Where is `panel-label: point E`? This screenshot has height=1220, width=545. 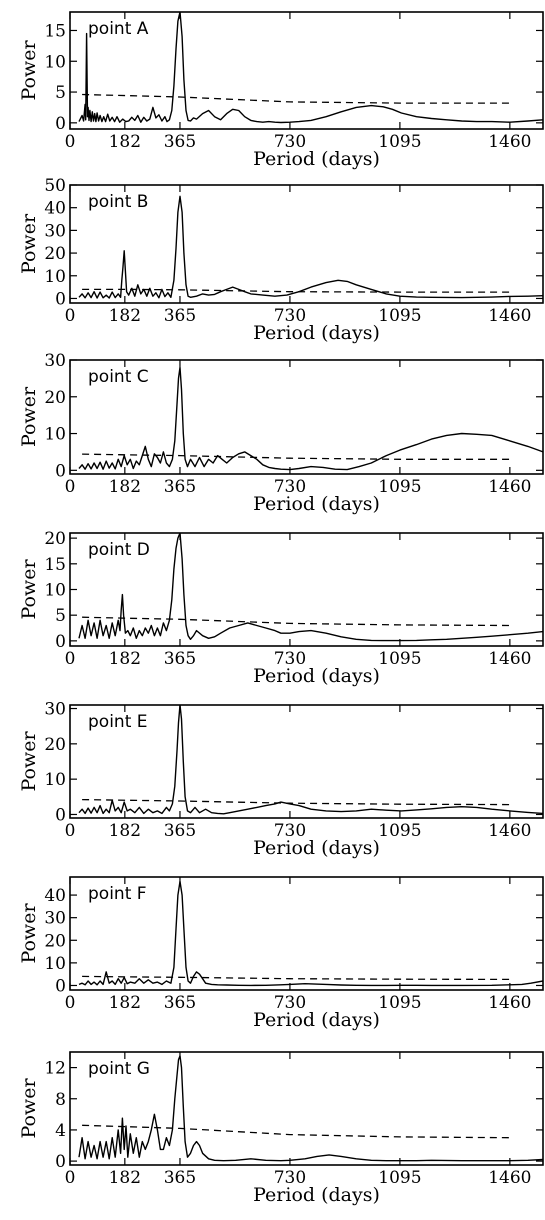
panel-label: point E is located at coordinates (118, 722).